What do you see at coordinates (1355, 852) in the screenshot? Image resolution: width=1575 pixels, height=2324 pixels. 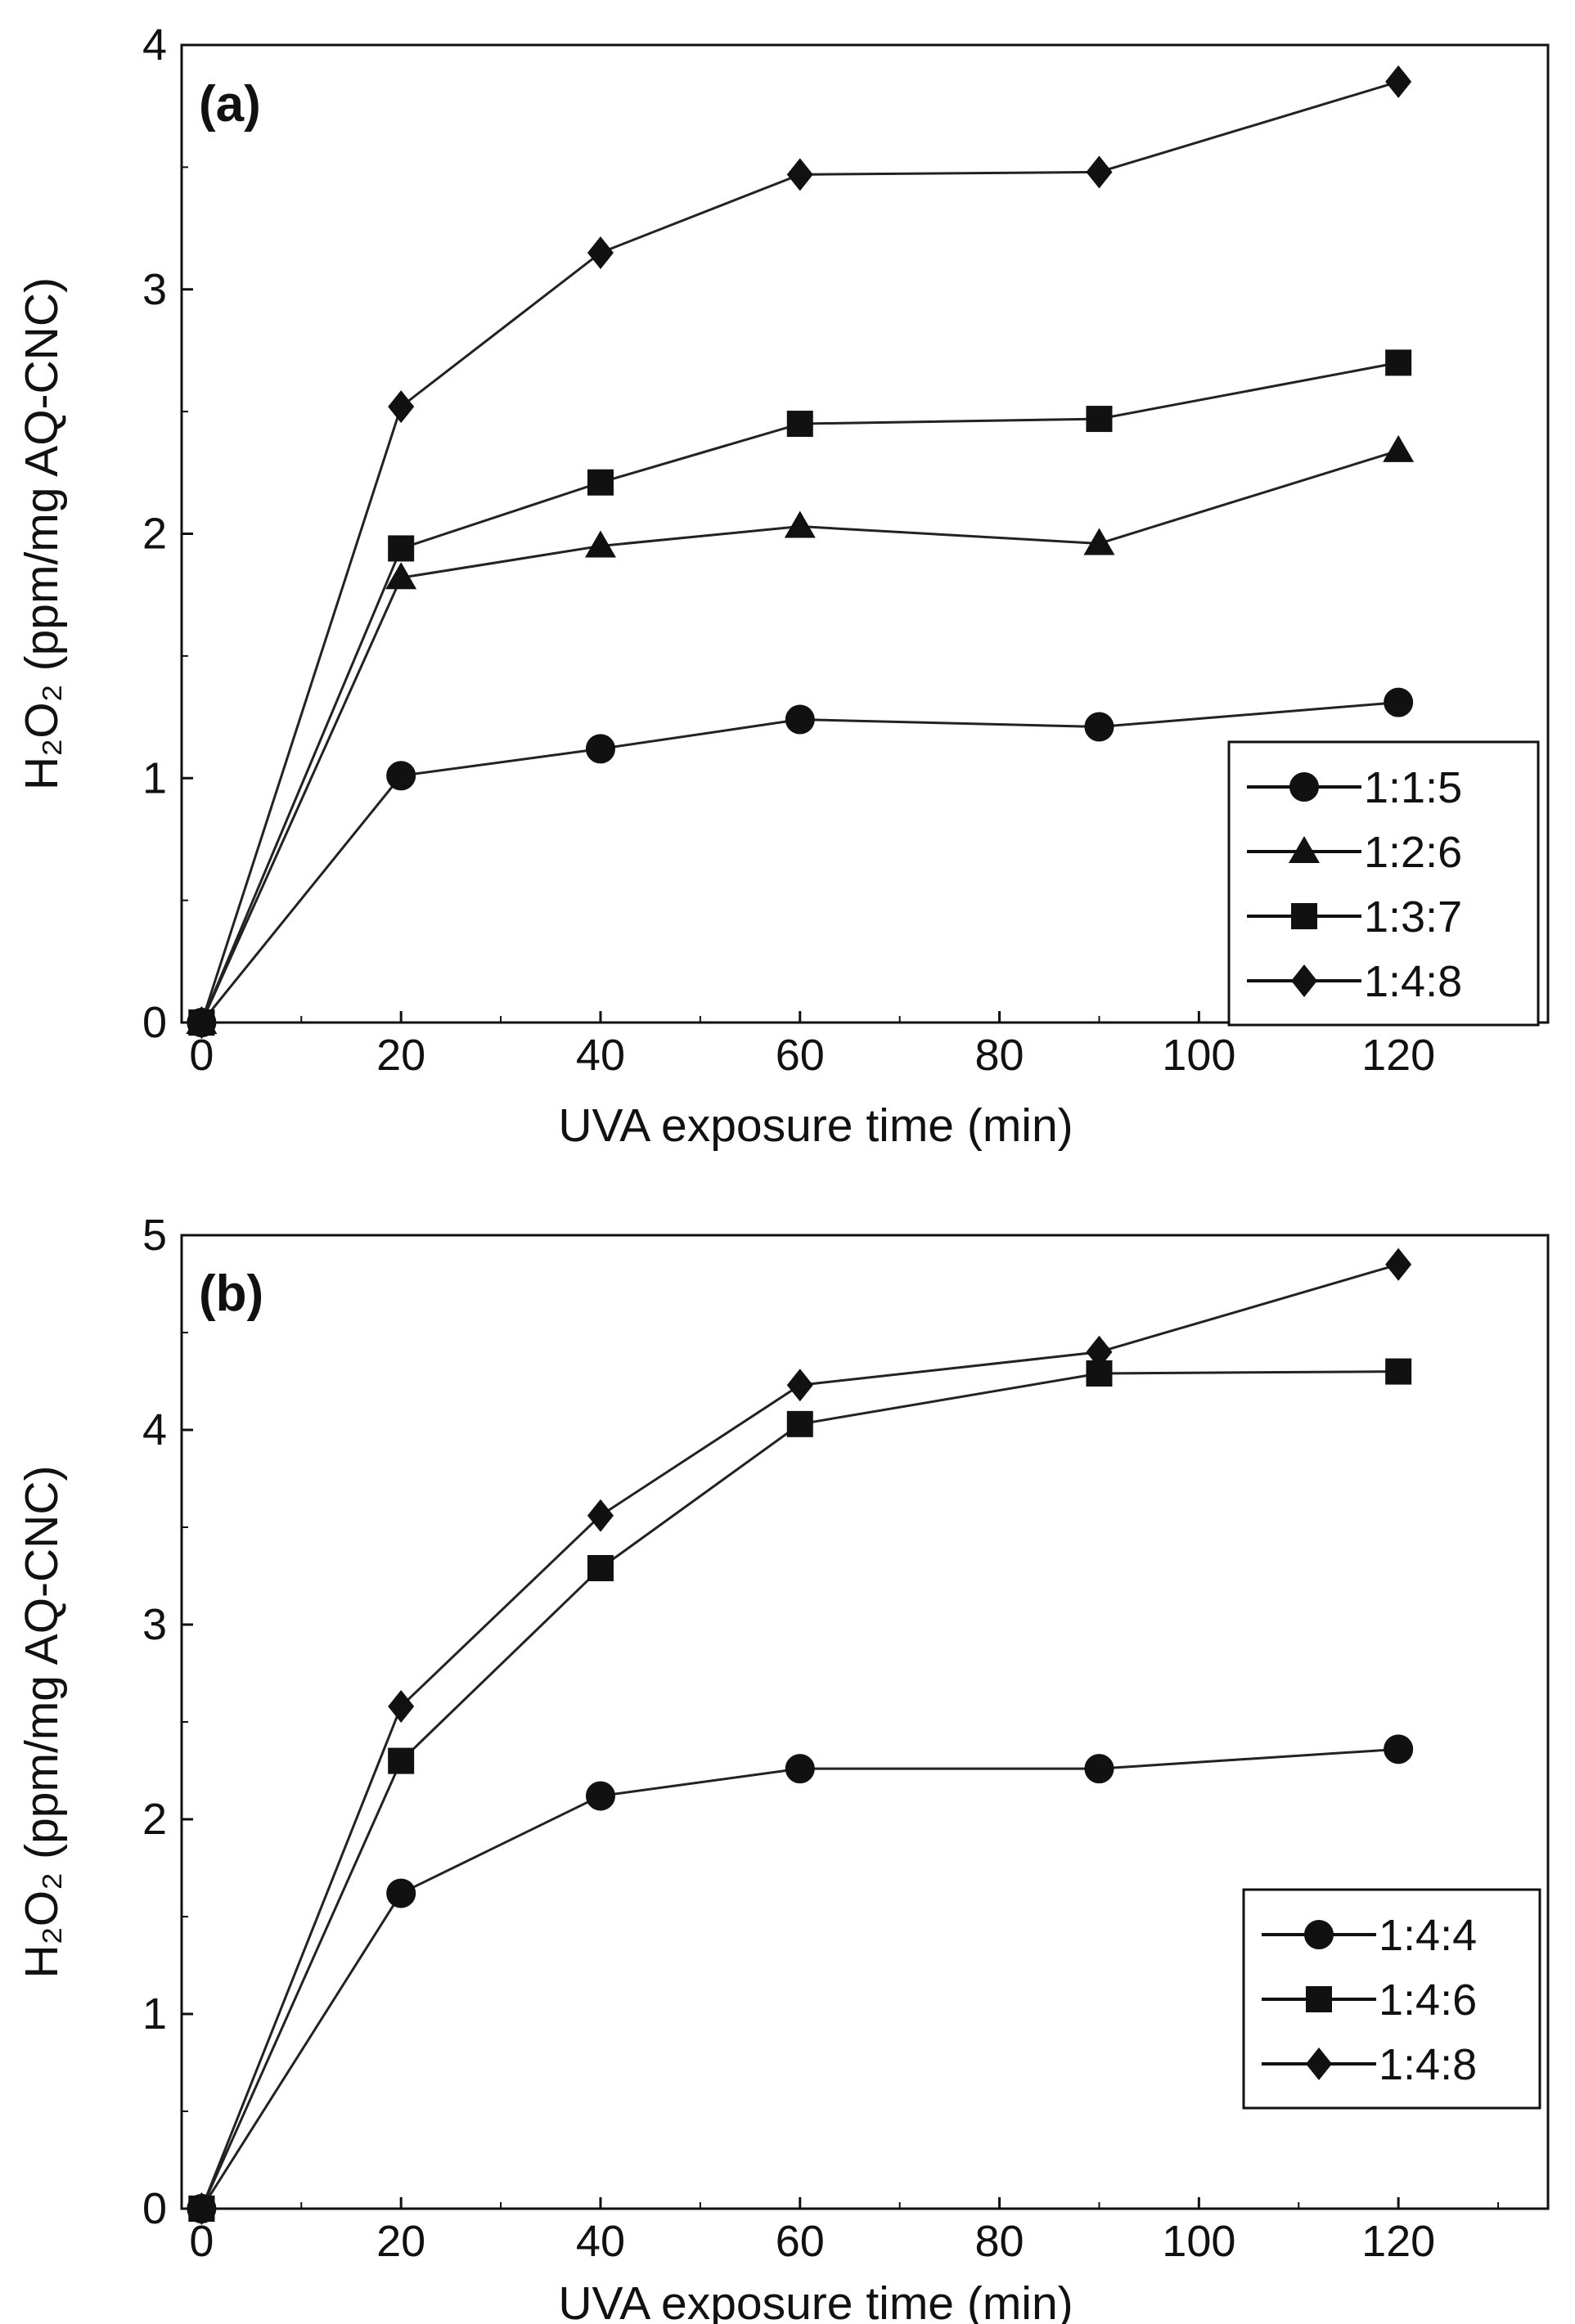 I see `legend-entry: 1:2:6` at bounding box center [1355, 852].